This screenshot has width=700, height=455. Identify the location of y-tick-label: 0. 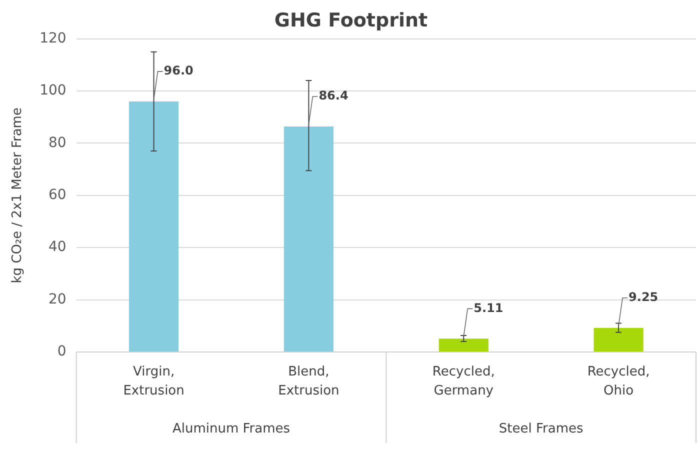
(61, 352).